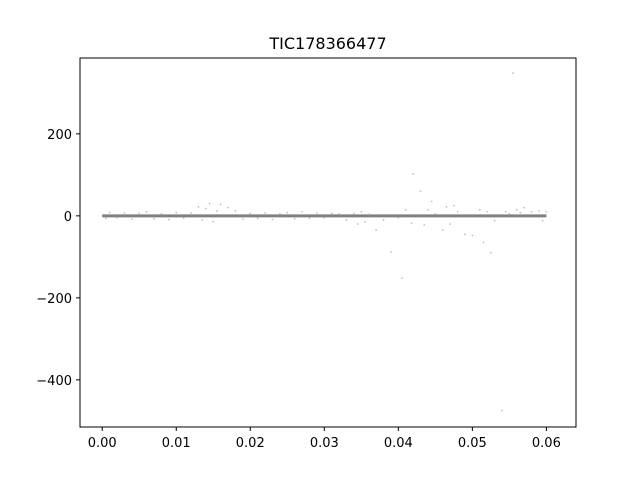  What do you see at coordinates (102, 443) in the screenshot?
I see `x-tick-label: 0.00` at bounding box center [102, 443].